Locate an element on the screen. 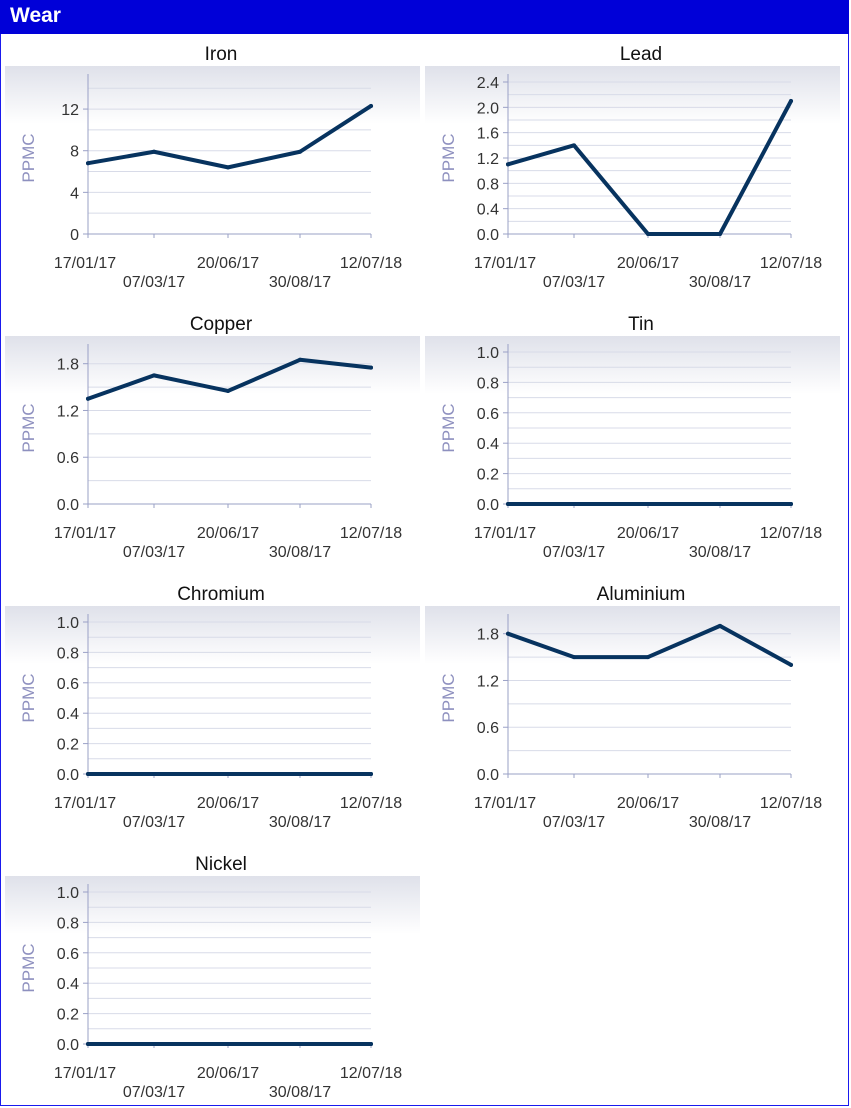 The height and width of the screenshot is (1108, 851). y-tick-label: 1.6 is located at coordinates (488, 134).